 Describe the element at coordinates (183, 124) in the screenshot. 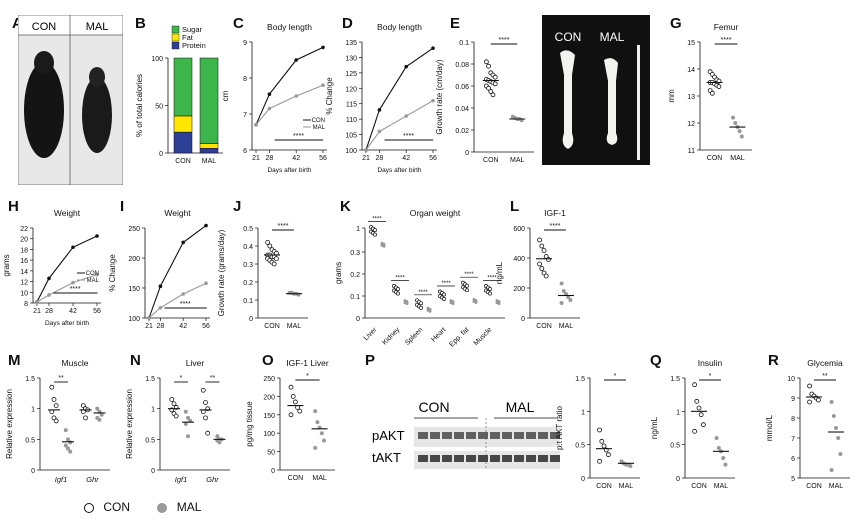

I see `bar-fat-con` at that location.